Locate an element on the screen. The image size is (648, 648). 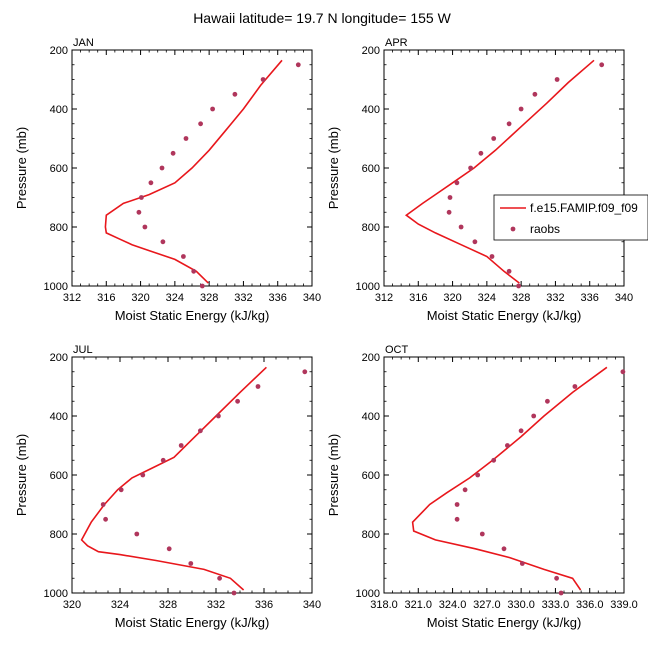
x-tick-label: 321.0 is located at coordinates (419, 605).